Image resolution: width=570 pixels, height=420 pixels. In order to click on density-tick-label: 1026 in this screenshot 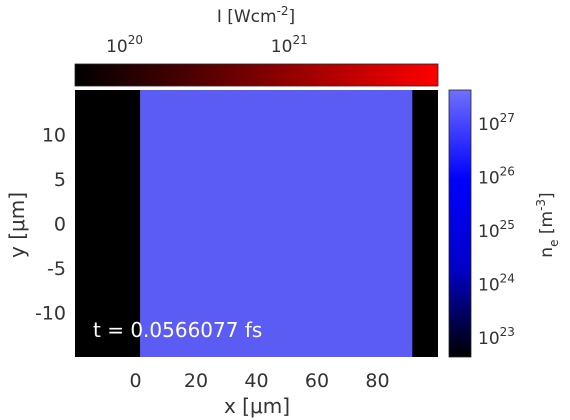, I will do `click(496, 177)`.